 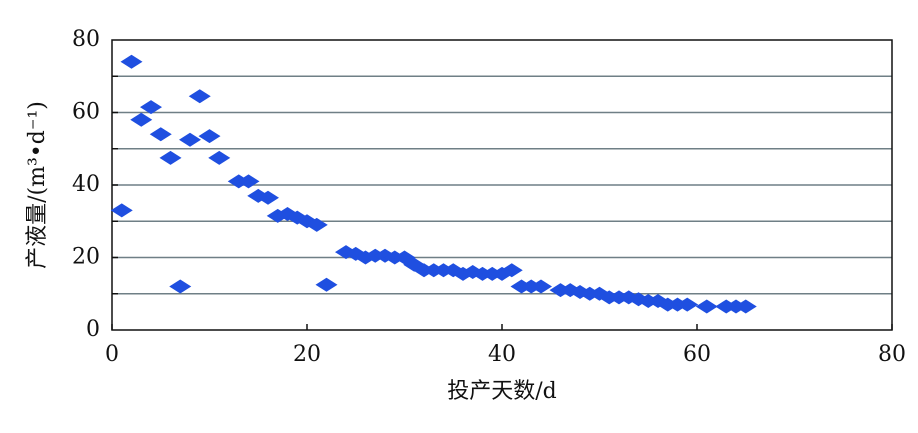 I want to click on y-tick-label: 0, so click(x=93, y=329).